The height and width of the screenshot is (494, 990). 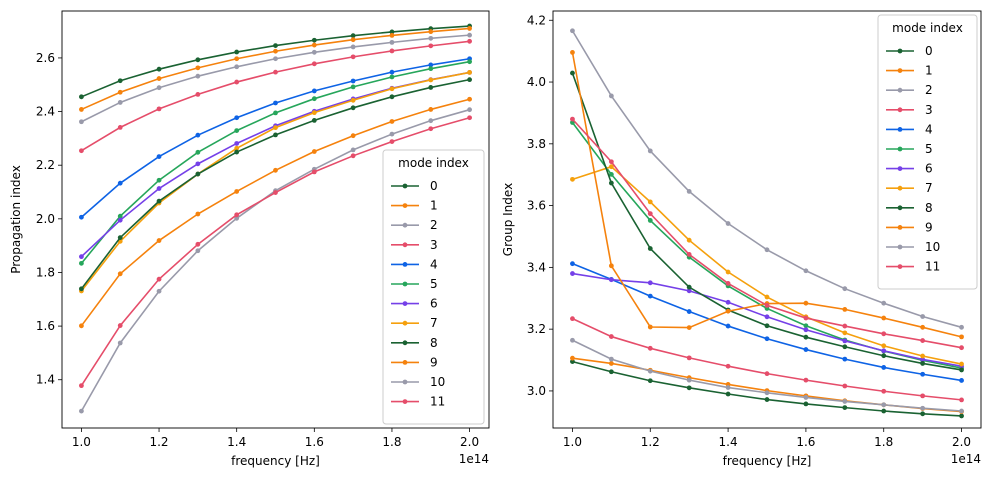 What do you see at coordinates (434, 323) in the screenshot?
I see `legend-label-7: 7` at bounding box center [434, 323].